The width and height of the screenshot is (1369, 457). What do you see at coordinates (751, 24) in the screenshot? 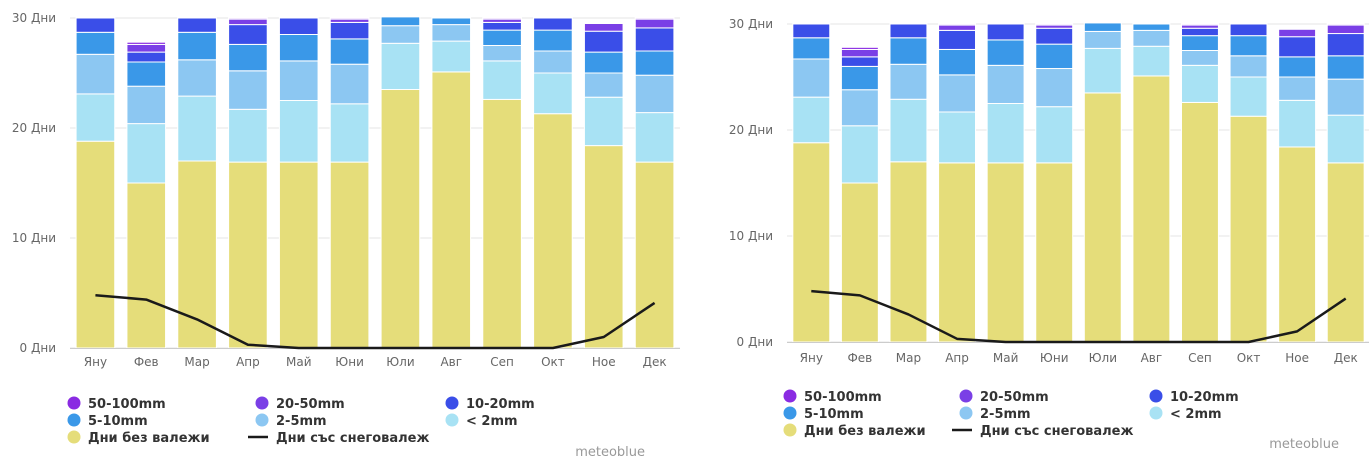
I see `y-tick-label: 30 Дни` at bounding box center [751, 24].